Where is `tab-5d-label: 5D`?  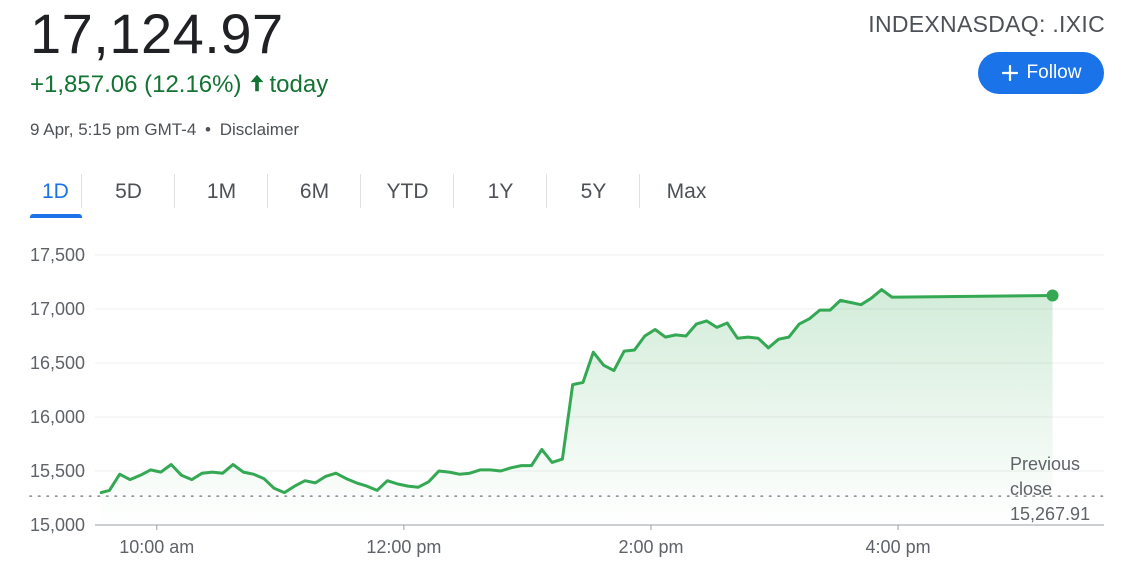 tab-5d-label: 5D is located at coordinates (128, 191).